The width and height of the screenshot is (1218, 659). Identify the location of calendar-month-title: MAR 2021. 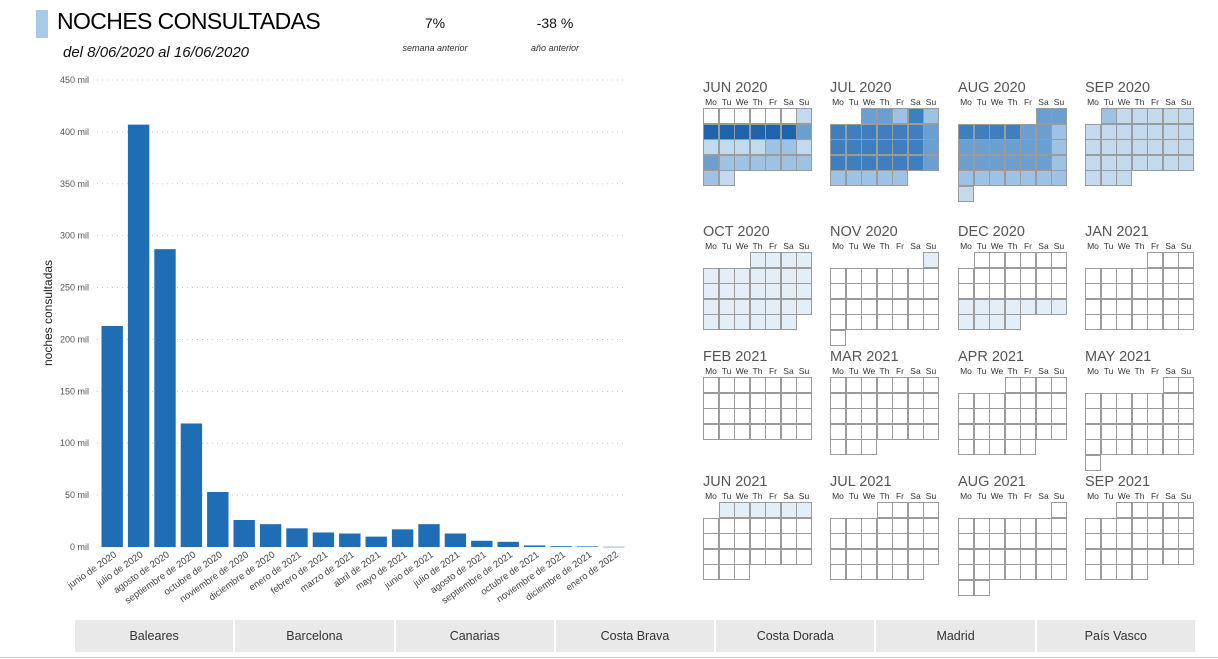
(864, 357).